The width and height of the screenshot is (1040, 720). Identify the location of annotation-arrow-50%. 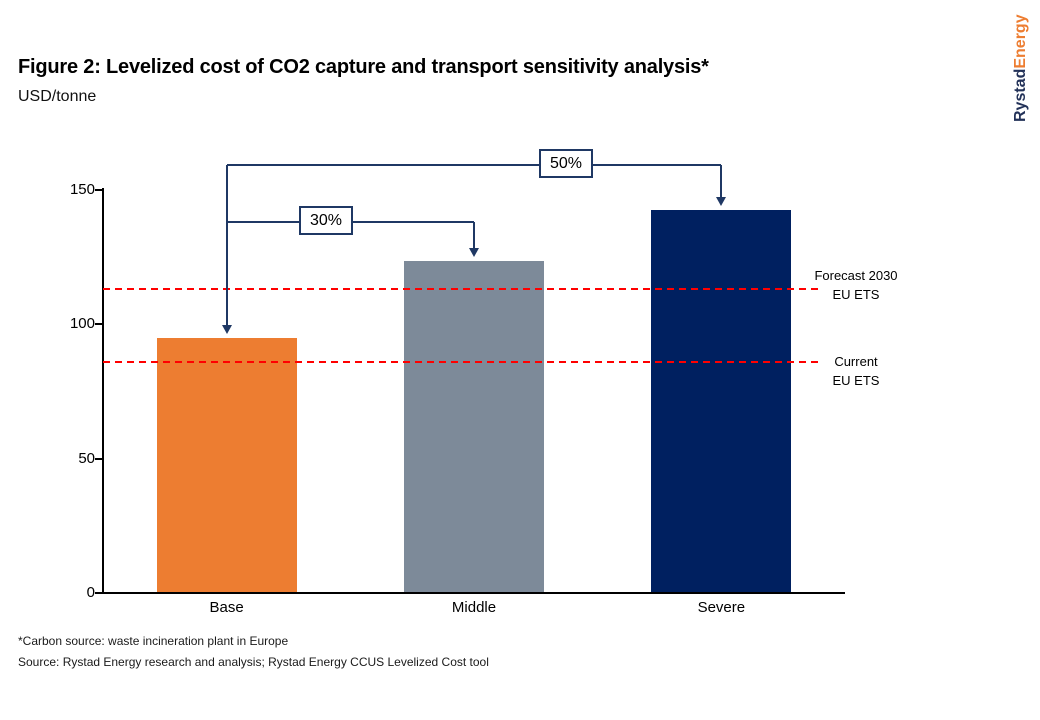
(721, 202).